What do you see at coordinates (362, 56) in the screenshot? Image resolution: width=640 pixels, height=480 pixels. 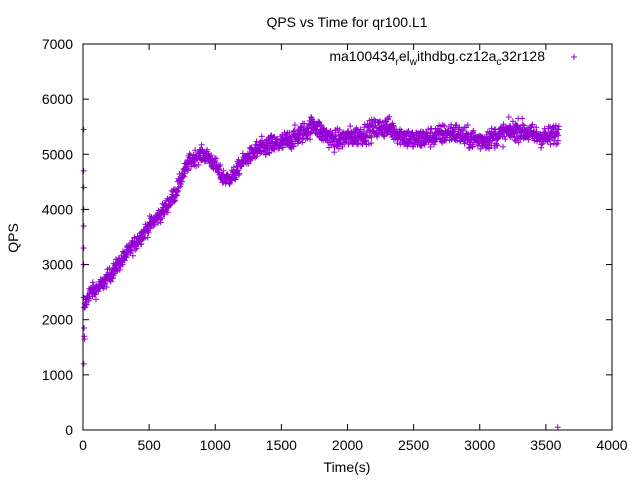 I see `legend-label-part: ma100434` at bounding box center [362, 56].